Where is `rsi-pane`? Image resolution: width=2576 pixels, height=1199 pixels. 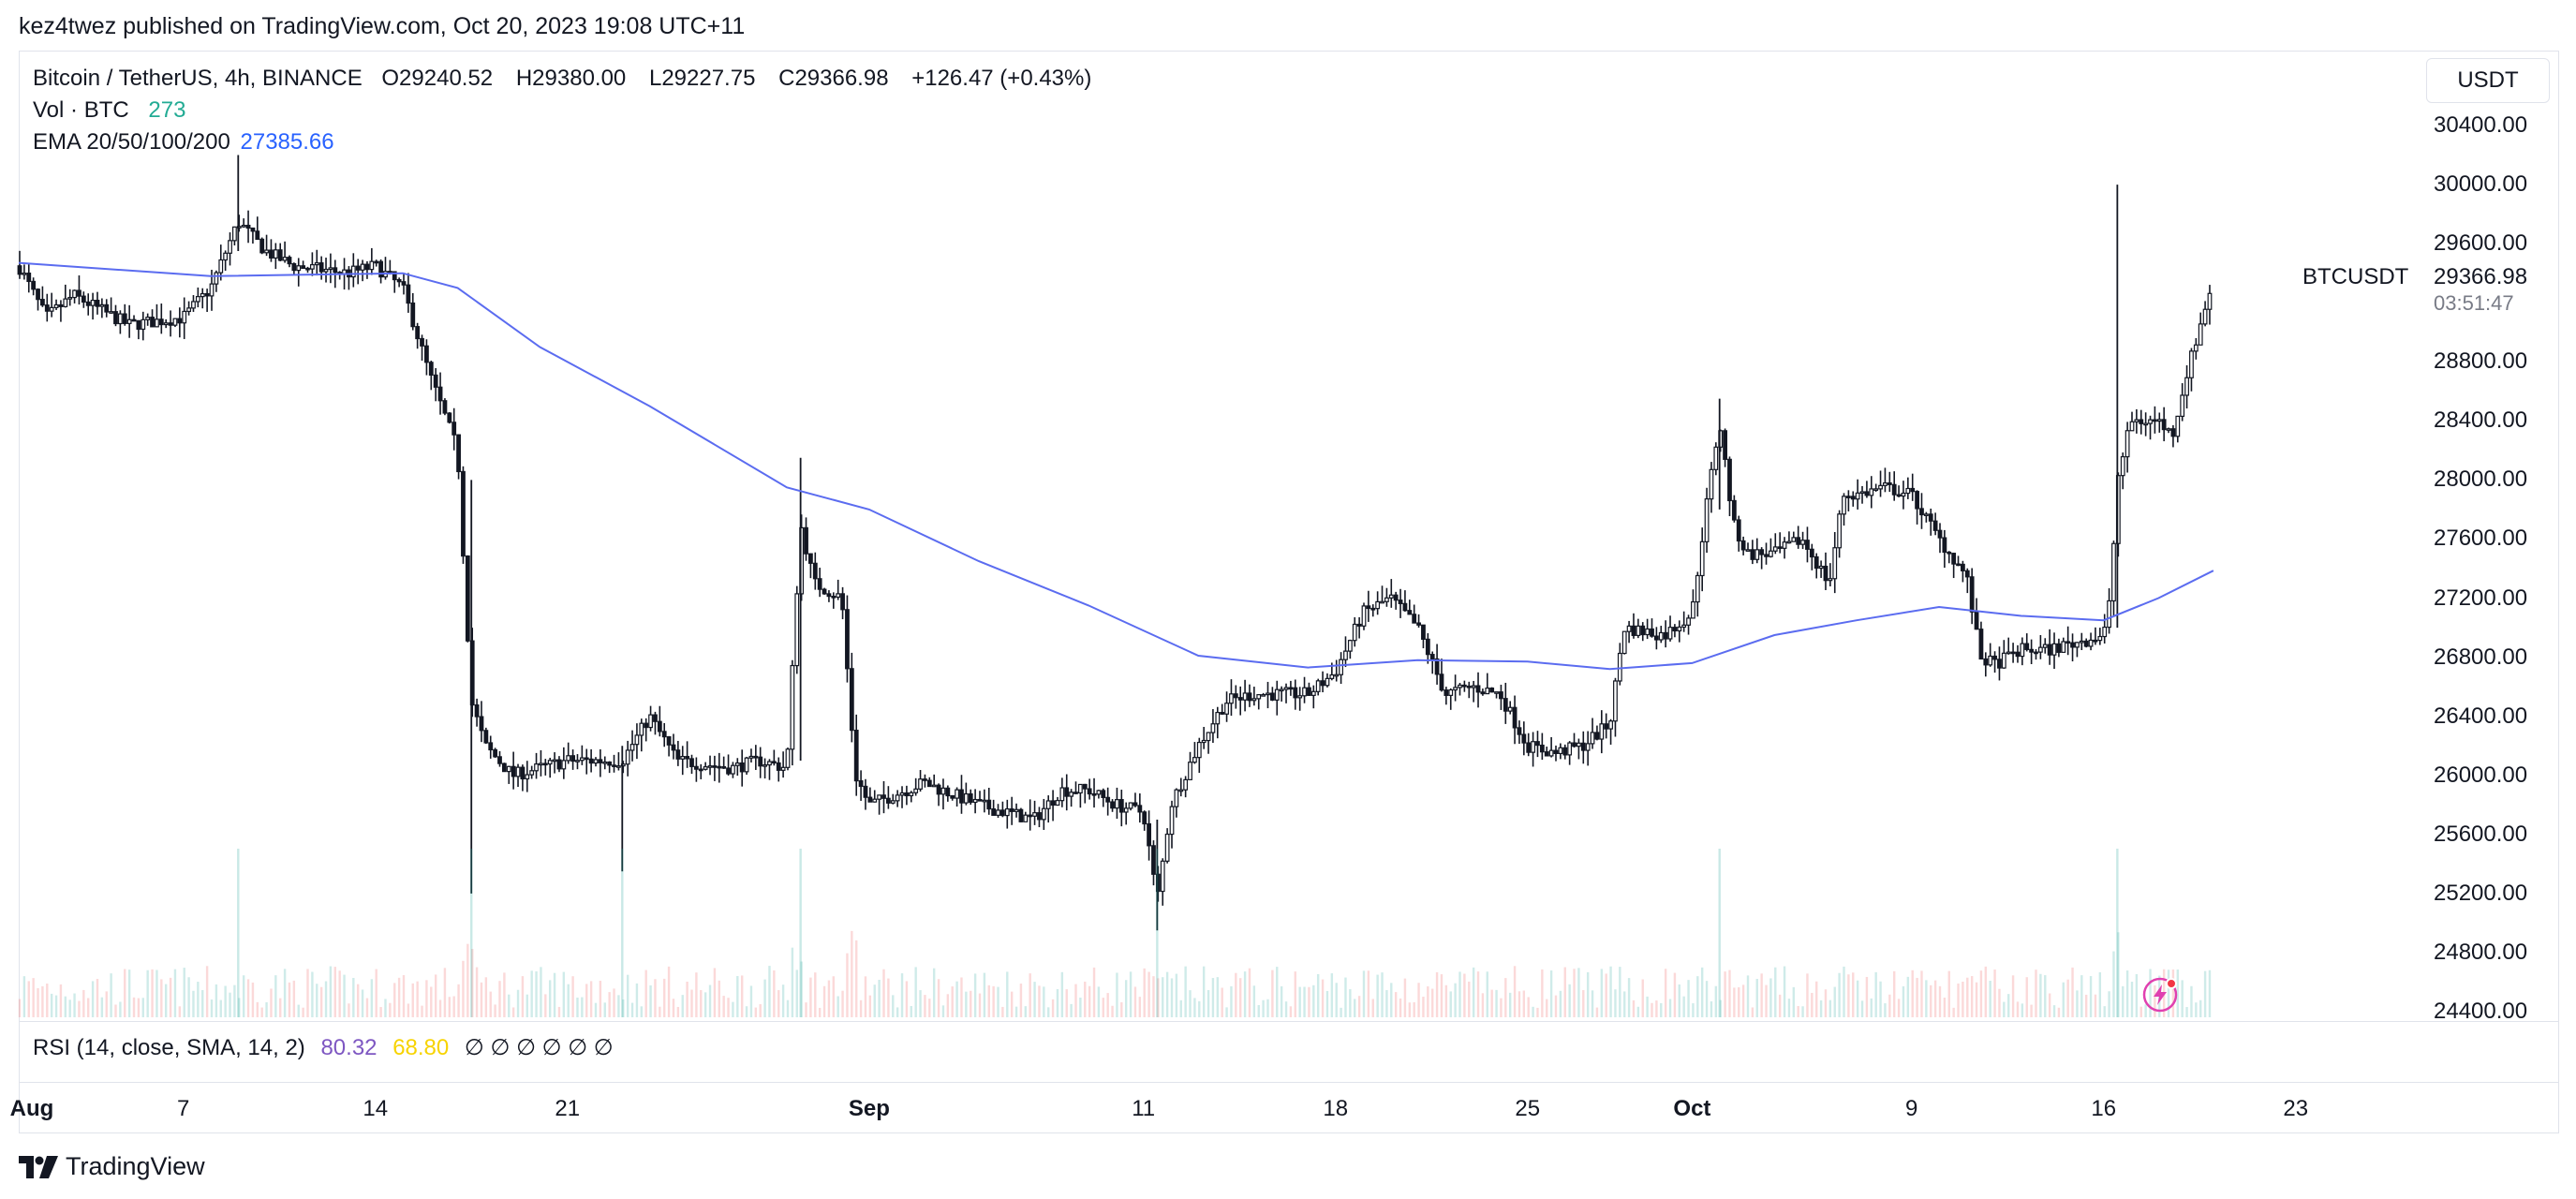
rsi-pane is located at coordinates (1289, 1052).